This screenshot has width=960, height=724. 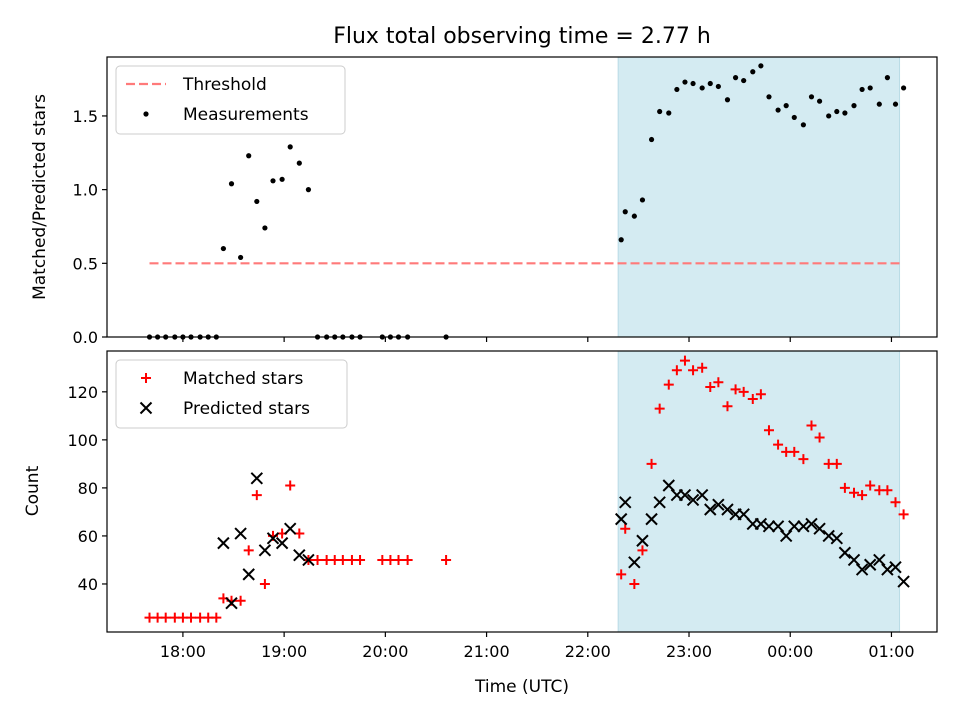 What do you see at coordinates (487, 651) in the screenshot?
I see `x-tick-label: 21:00` at bounding box center [487, 651].